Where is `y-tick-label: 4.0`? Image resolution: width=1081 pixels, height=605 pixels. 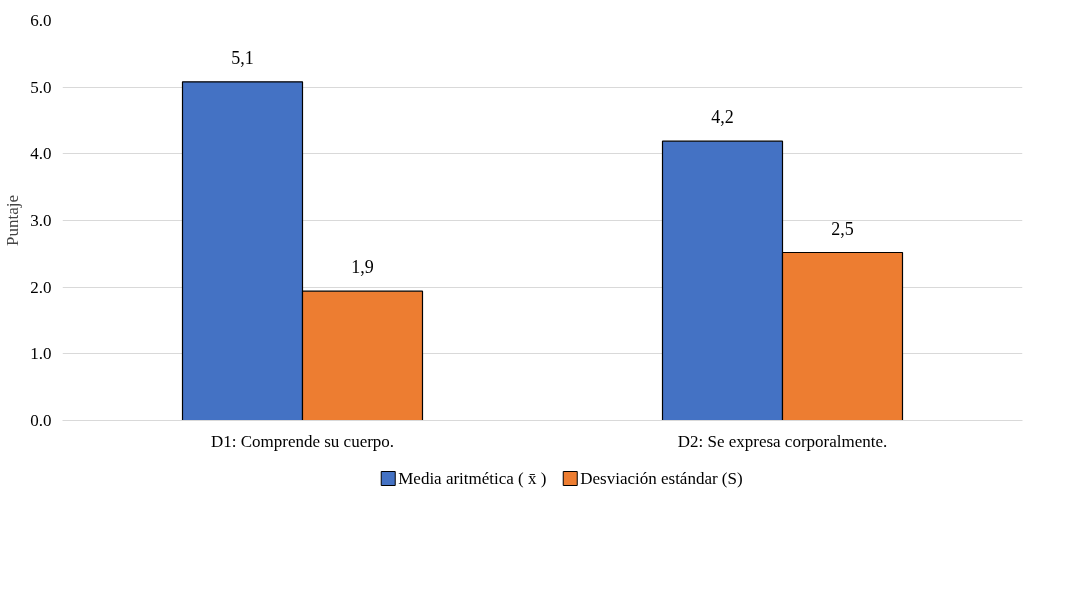
y-tick-label: 4.0 is located at coordinates (41, 154).